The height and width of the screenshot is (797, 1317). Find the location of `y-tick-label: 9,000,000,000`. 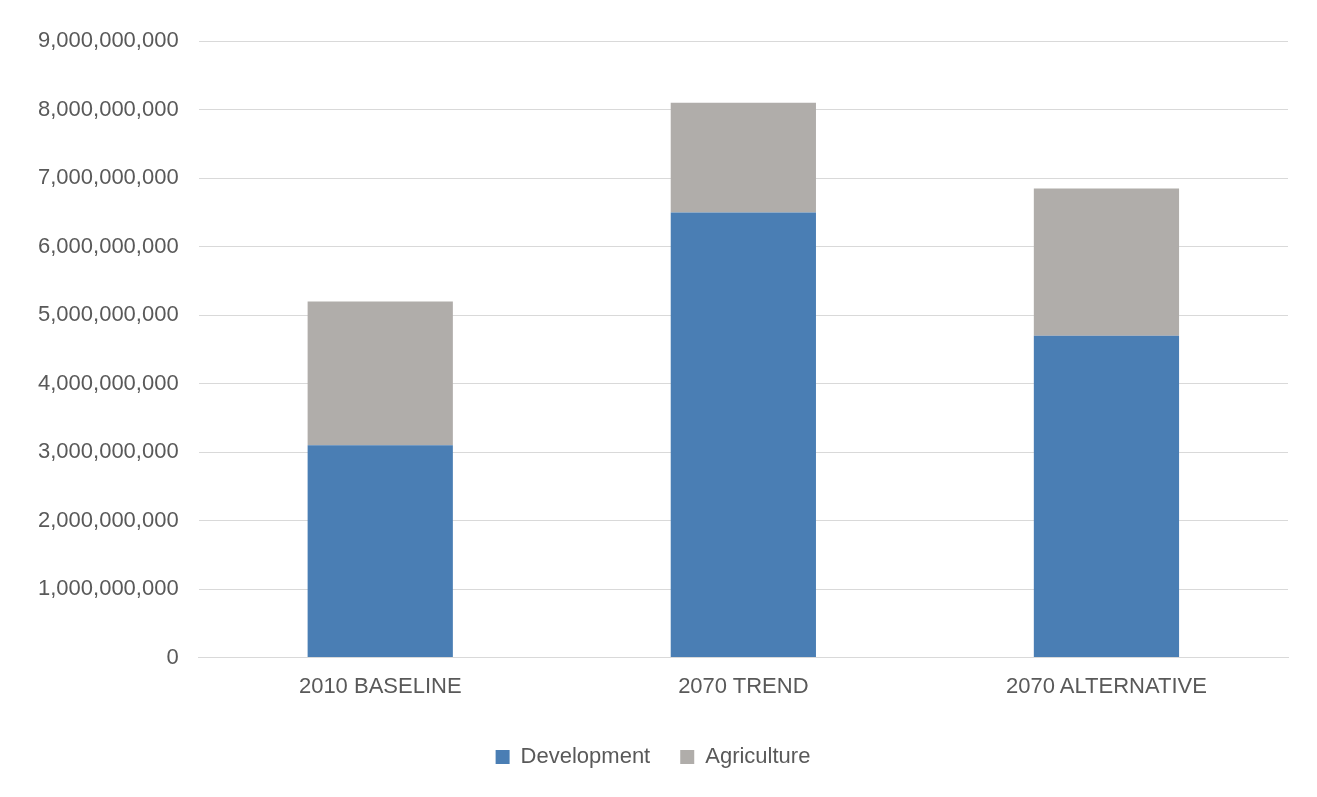

y-tick-label: 9,000,000,000 is located at coordinates (108, 40).